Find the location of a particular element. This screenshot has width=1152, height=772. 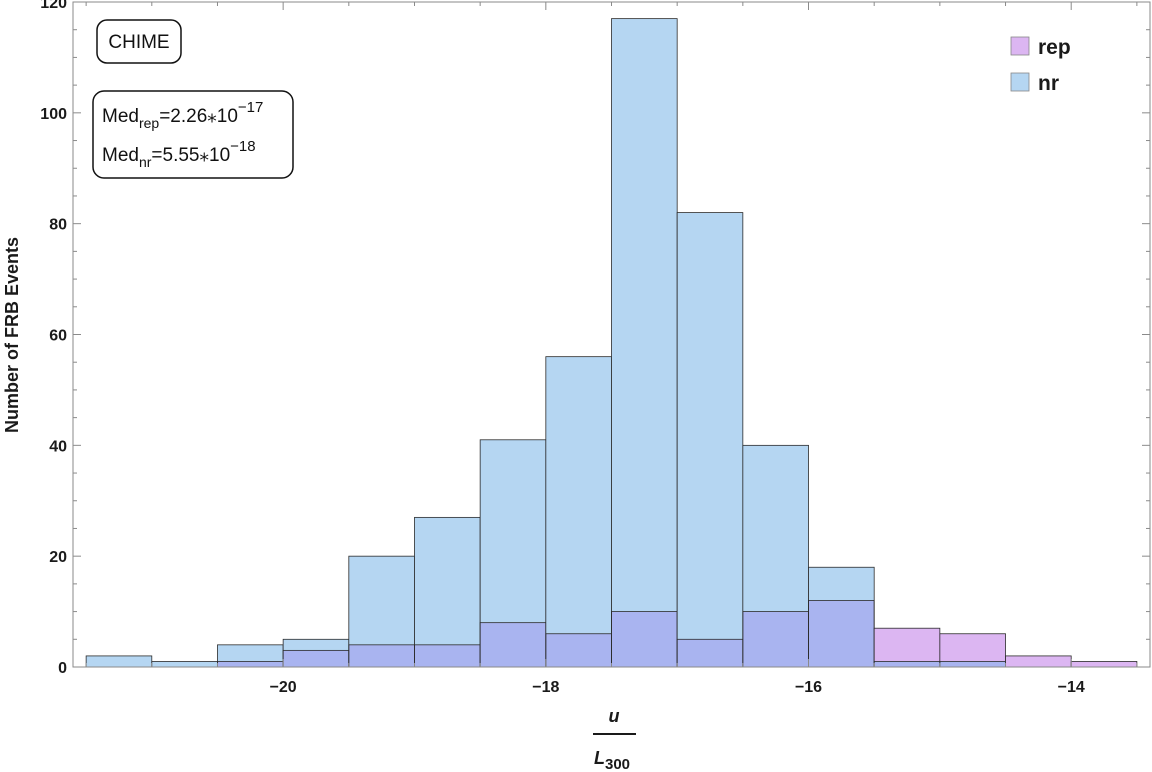

chime-box is located at coordinates (139, 41).